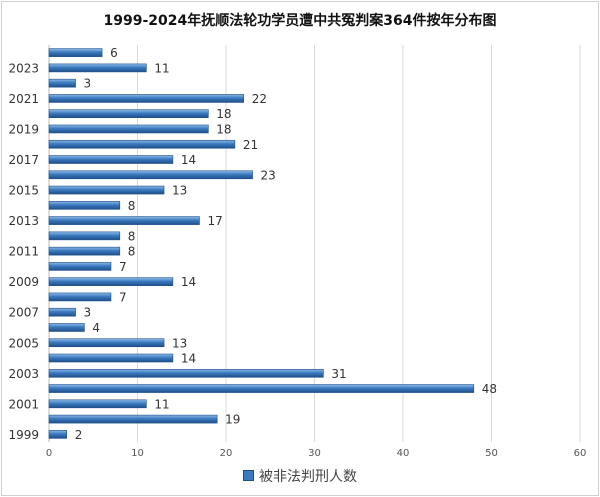  I want to click on x-tick-label: 0, so click(49, 453).